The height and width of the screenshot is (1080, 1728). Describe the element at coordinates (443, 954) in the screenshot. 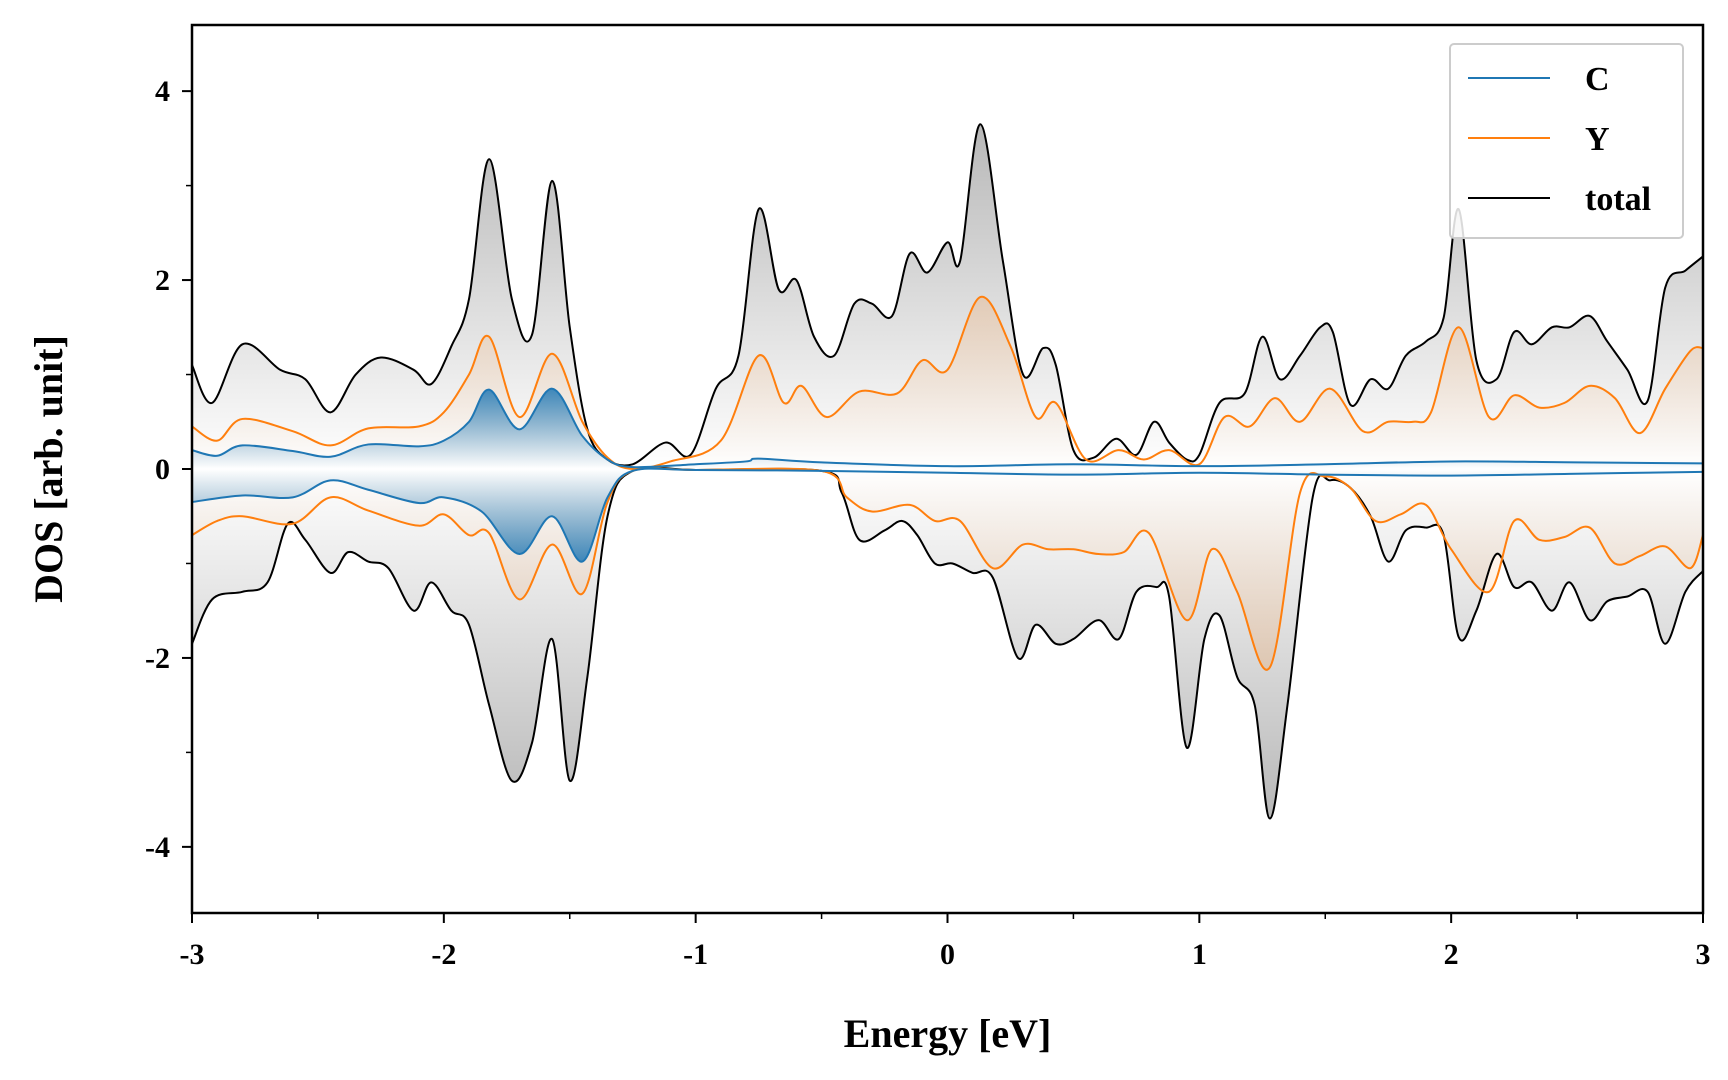

I see `x-tick-label: -2` at that location.